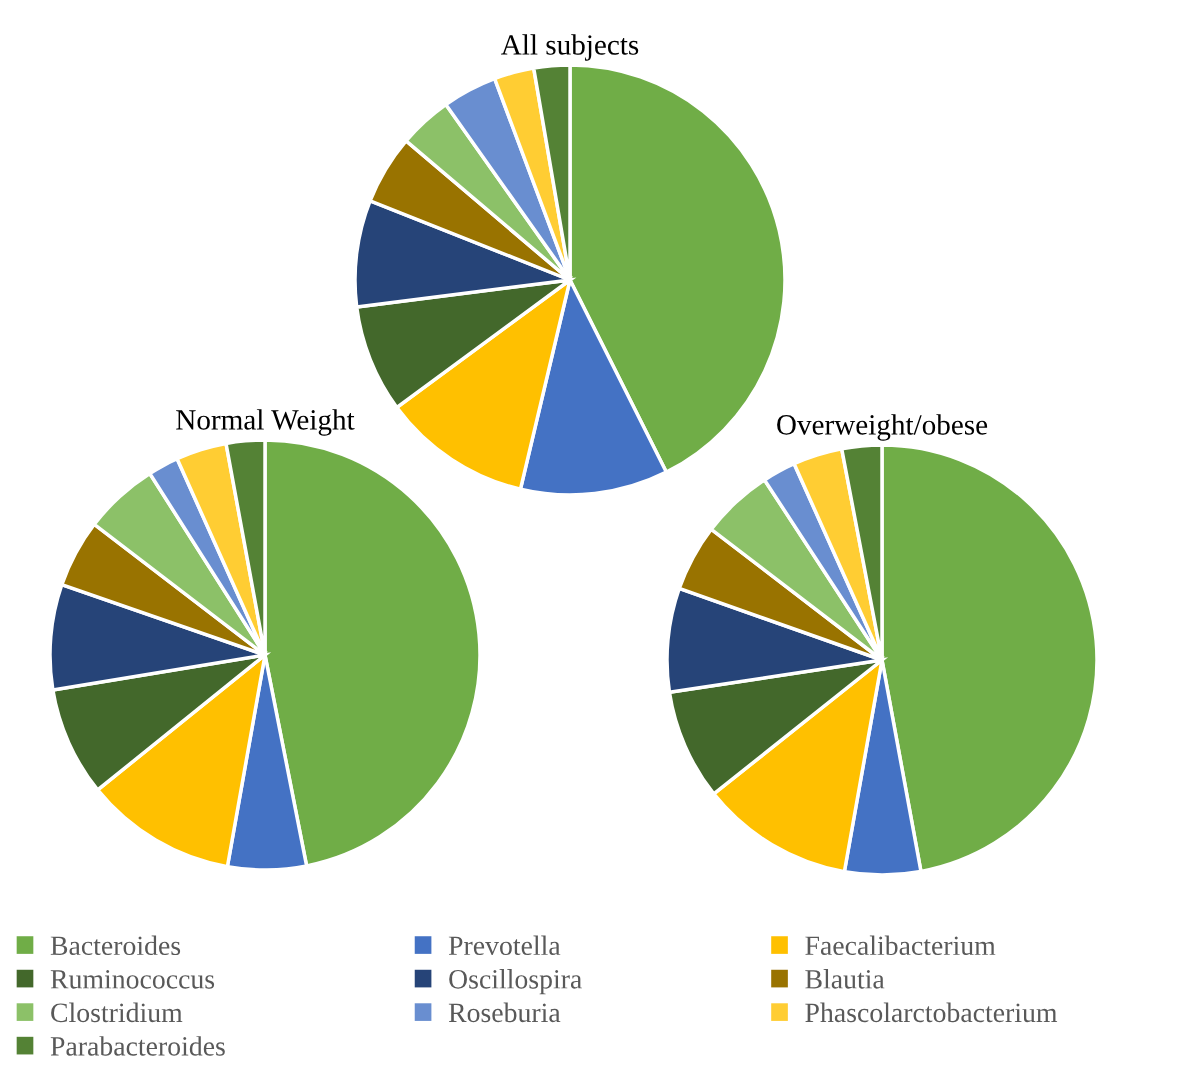 The image size is (1192, 1078). Describe the element at coordinates (132, 979) in the screenshot. I see `legend-label: Ruminococcus` at that location.